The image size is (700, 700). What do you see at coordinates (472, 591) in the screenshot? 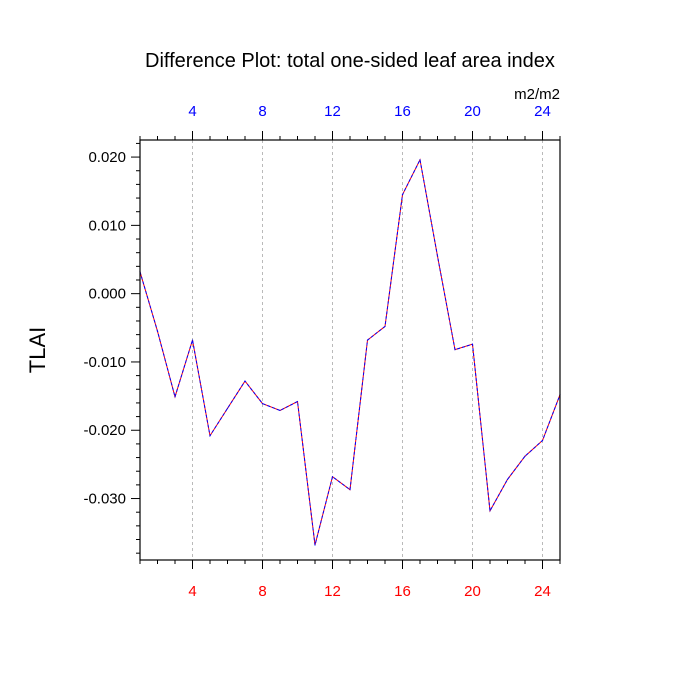
I see `x-tick-label-bottom: 20` at bounding box center [472, 591].